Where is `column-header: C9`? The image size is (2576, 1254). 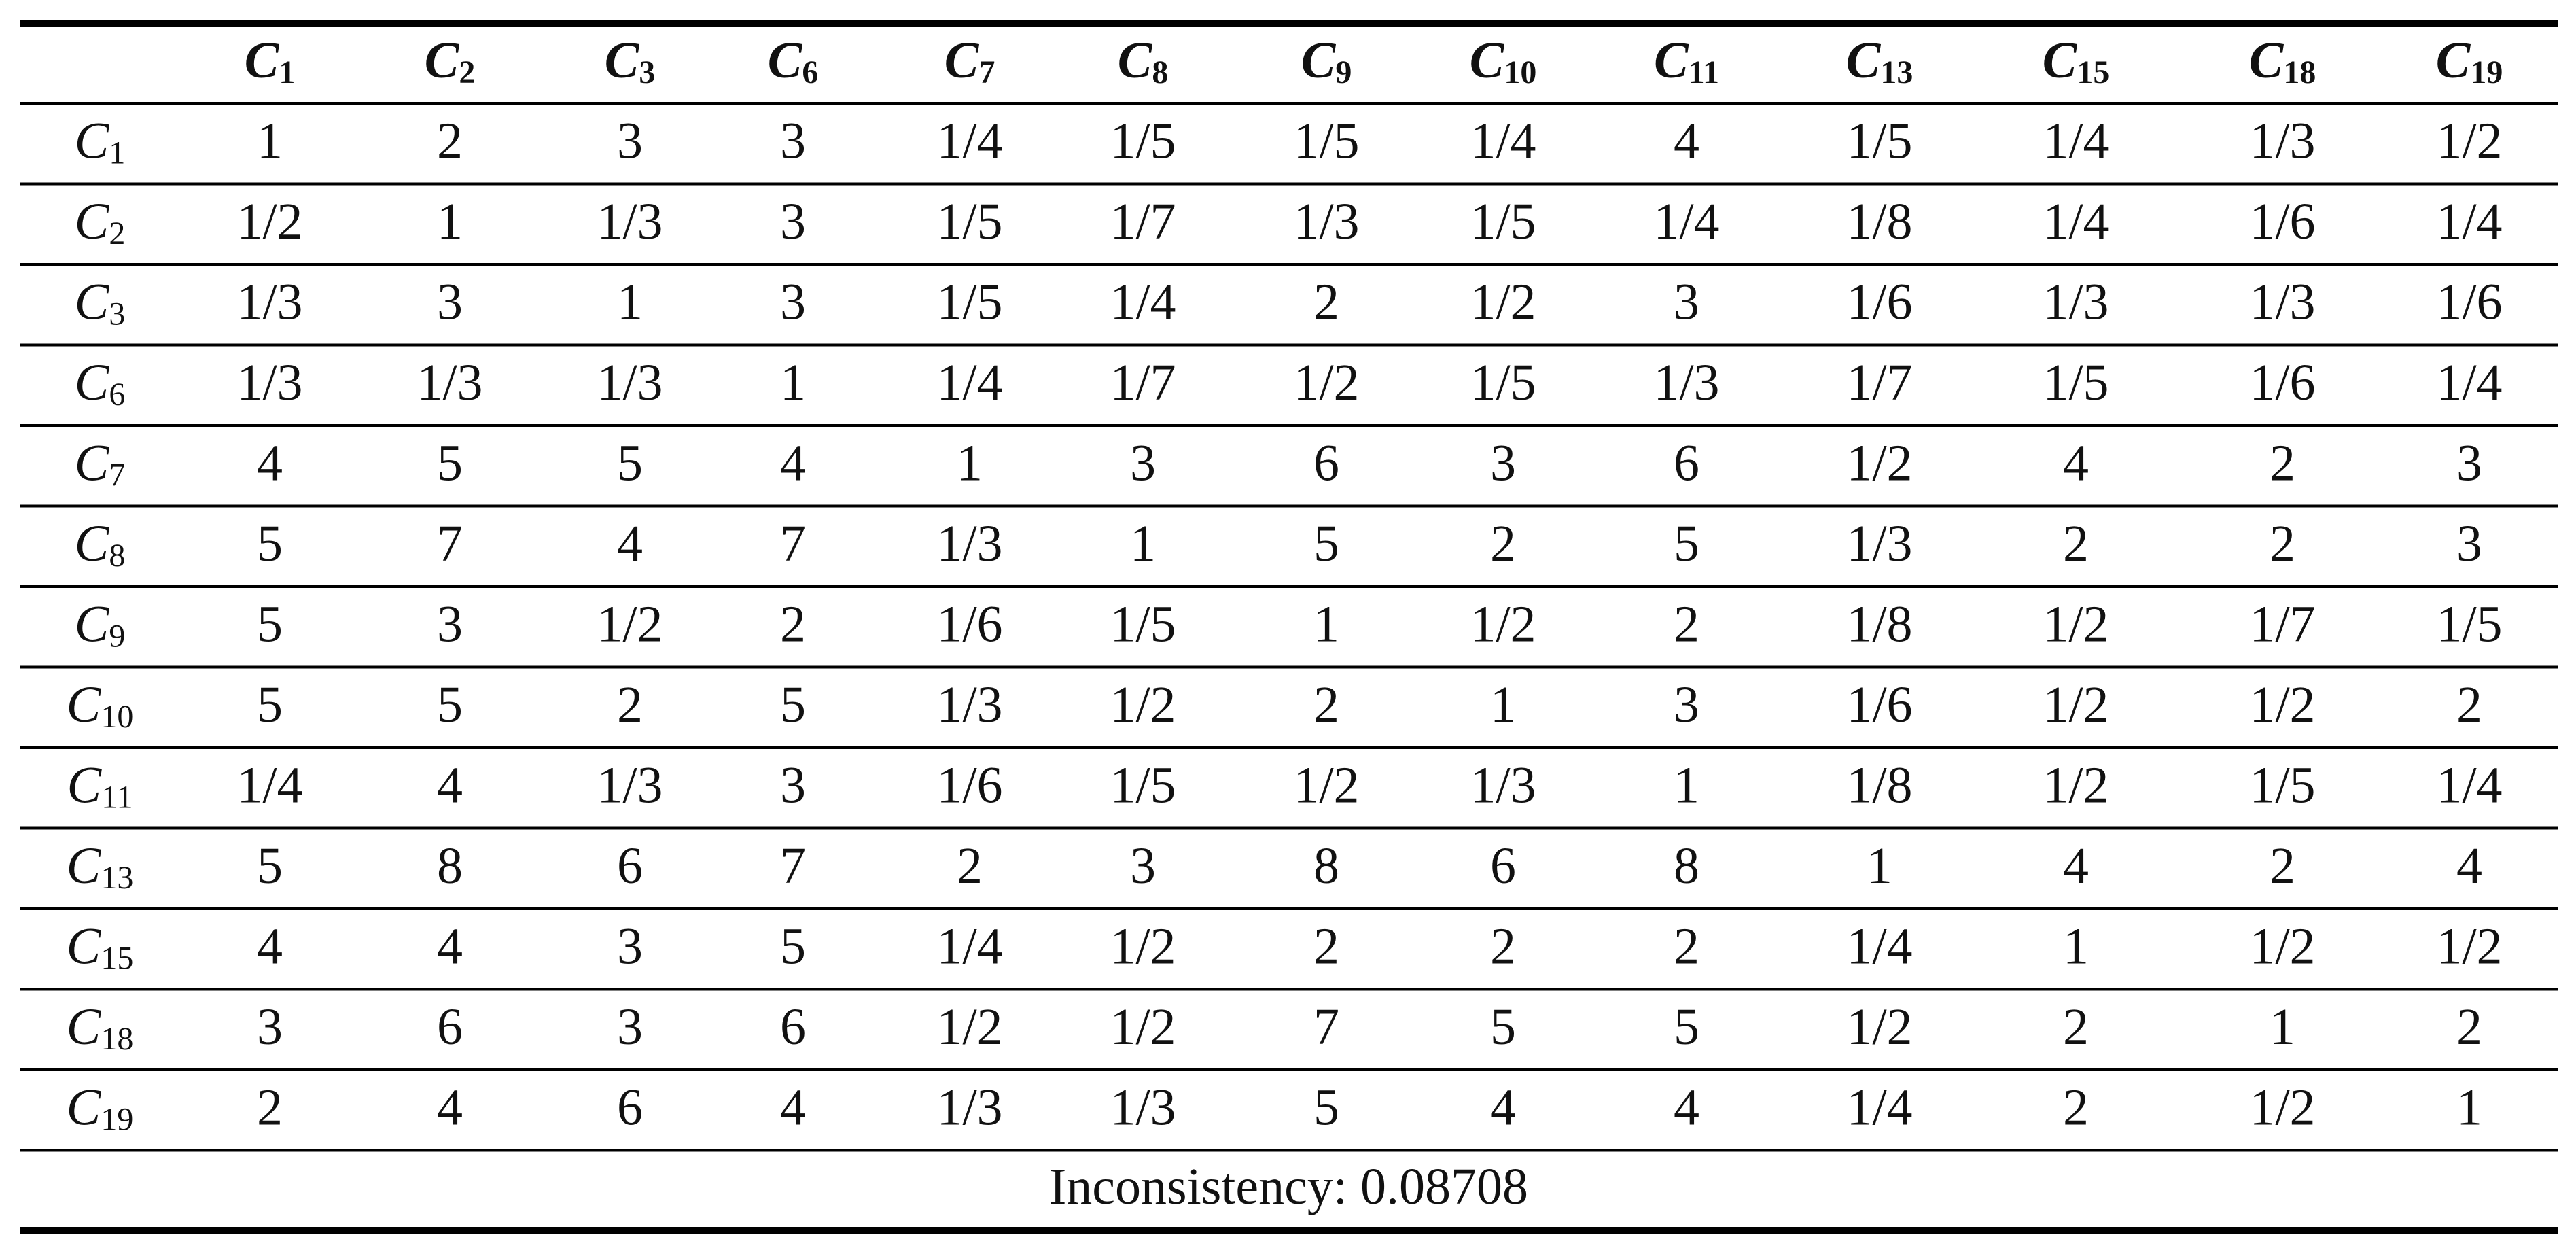
column-header: C9 is located at coordinates (1326, 61).